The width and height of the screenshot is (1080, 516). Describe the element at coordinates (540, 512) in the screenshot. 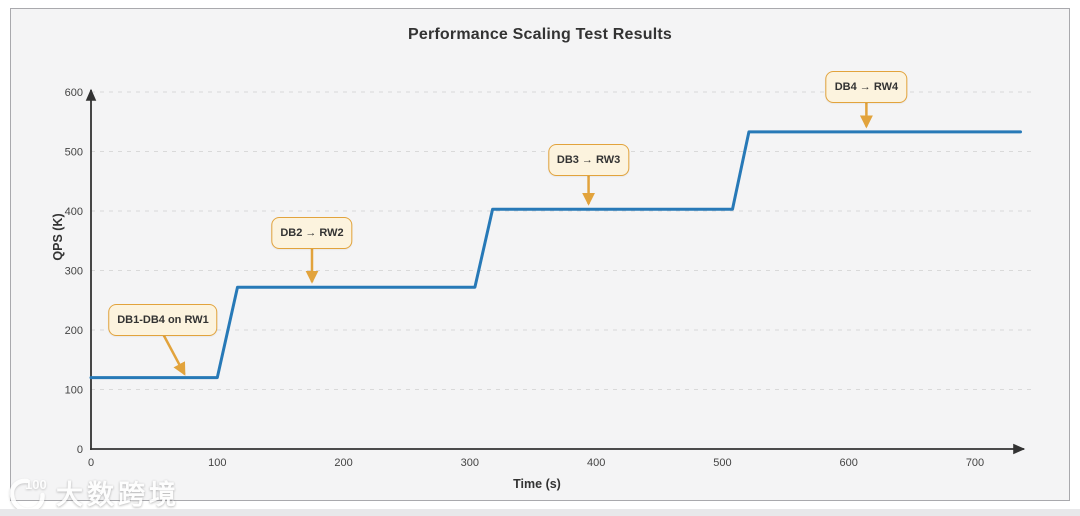

I see `page-bottom-edge` at that location.